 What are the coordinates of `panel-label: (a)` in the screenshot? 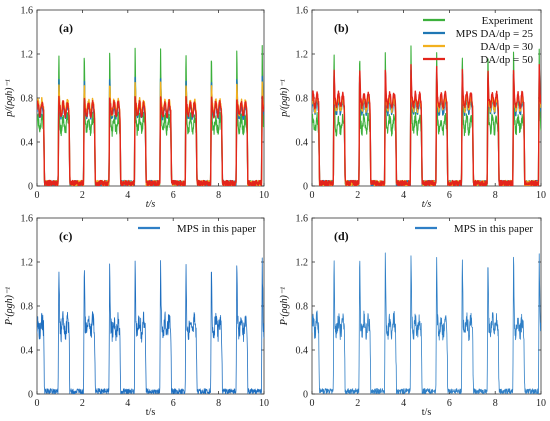 It's located at (66, 28).